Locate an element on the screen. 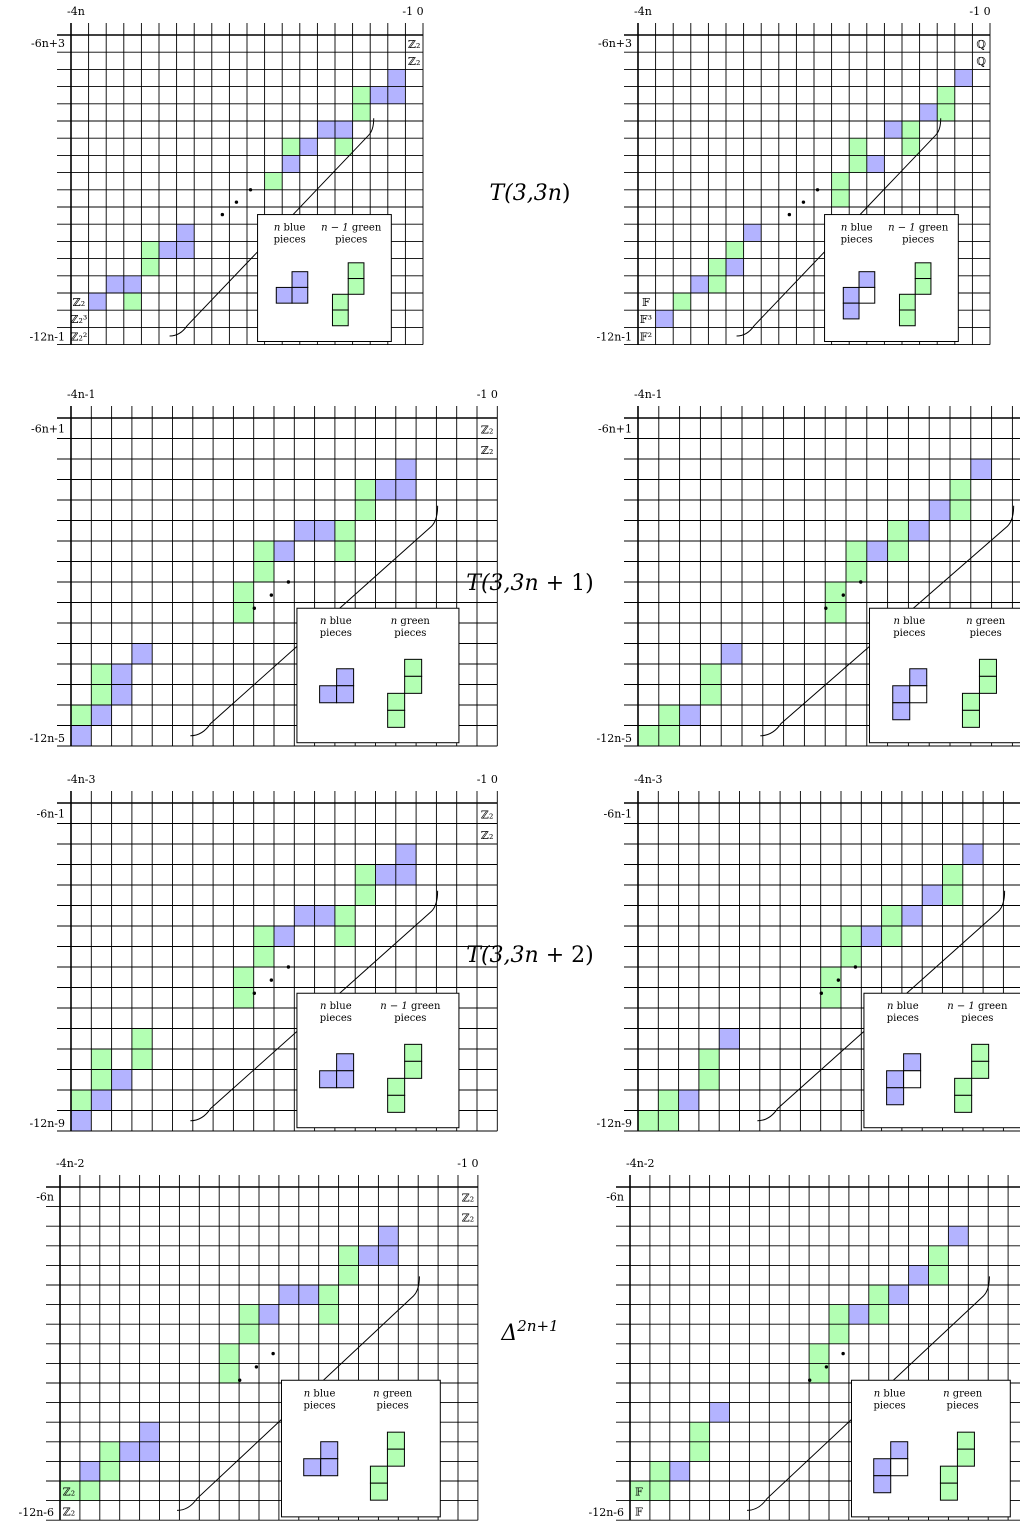 The height and width of the screenshot is (1521, 1020). corner-top-group: ℤ₂ is located at coordinates (487, 814).